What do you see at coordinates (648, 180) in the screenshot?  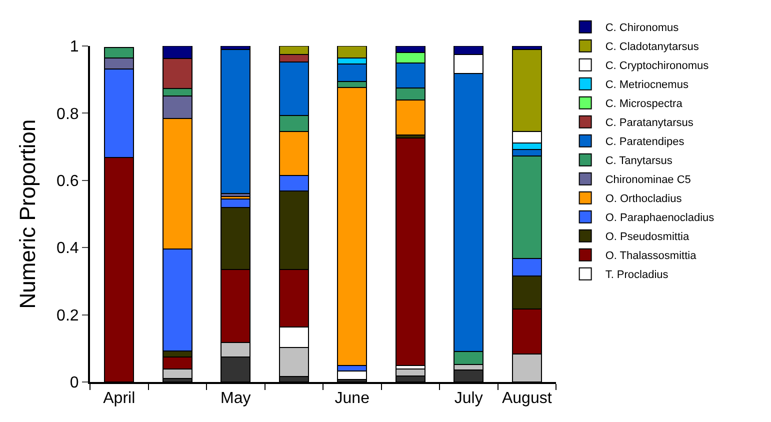 I see `legend-label: Chironominae C5` at bounding box center [648, 180].